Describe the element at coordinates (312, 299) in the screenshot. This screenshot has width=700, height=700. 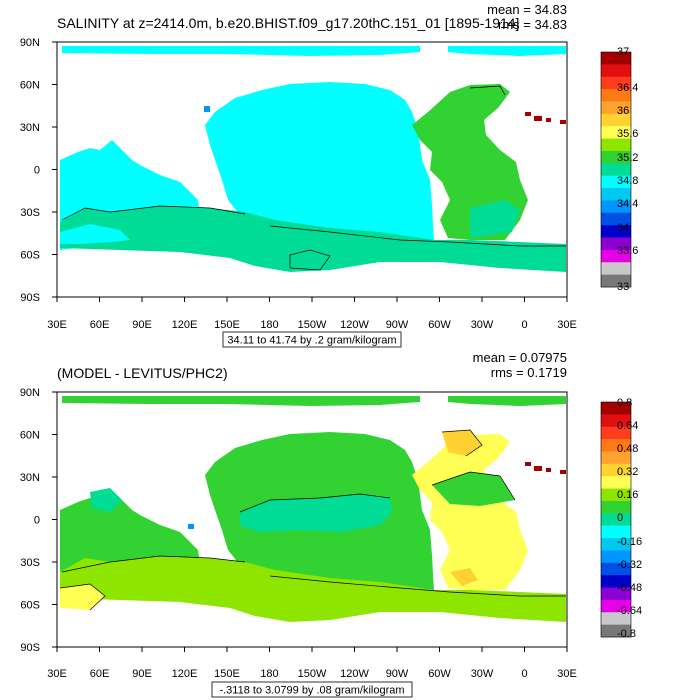
I see `panel-1-x-ticks` at that location.